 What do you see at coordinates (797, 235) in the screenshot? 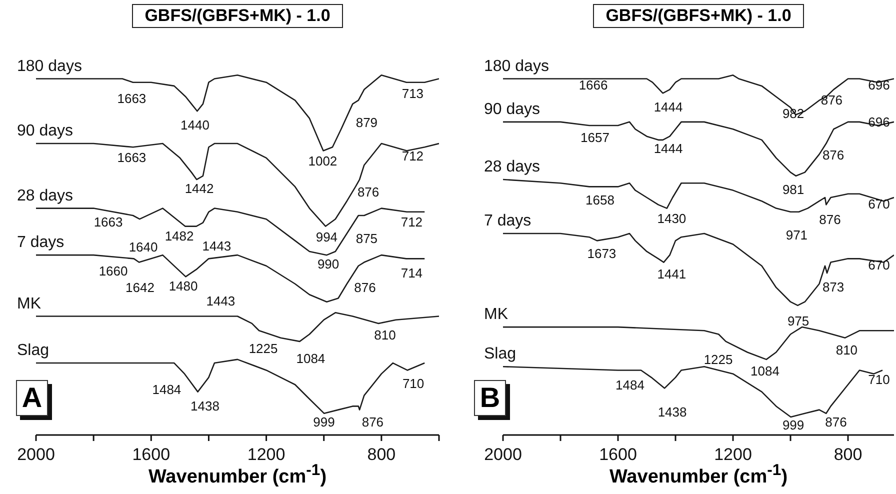
I see `annotation: 971` at bounding box center [797, 235].